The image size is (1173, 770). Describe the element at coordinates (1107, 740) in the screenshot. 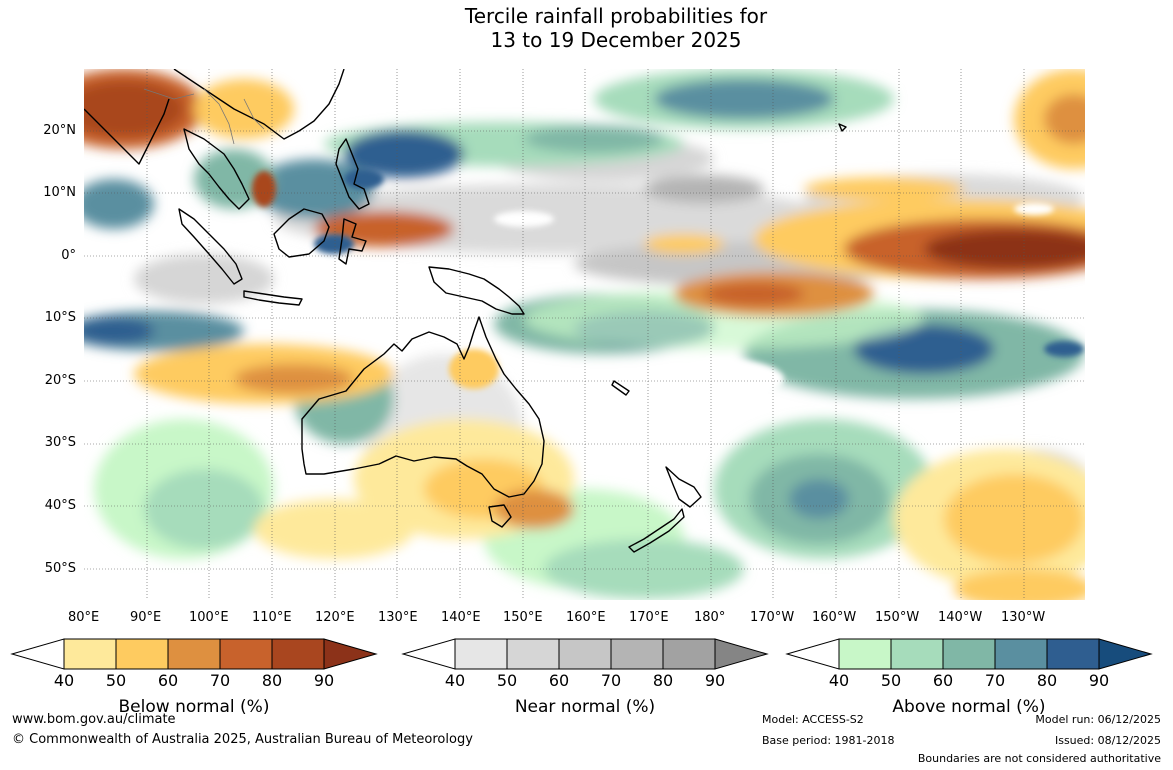

I see `issued-date: Issued: 08/12/2025` at that location.